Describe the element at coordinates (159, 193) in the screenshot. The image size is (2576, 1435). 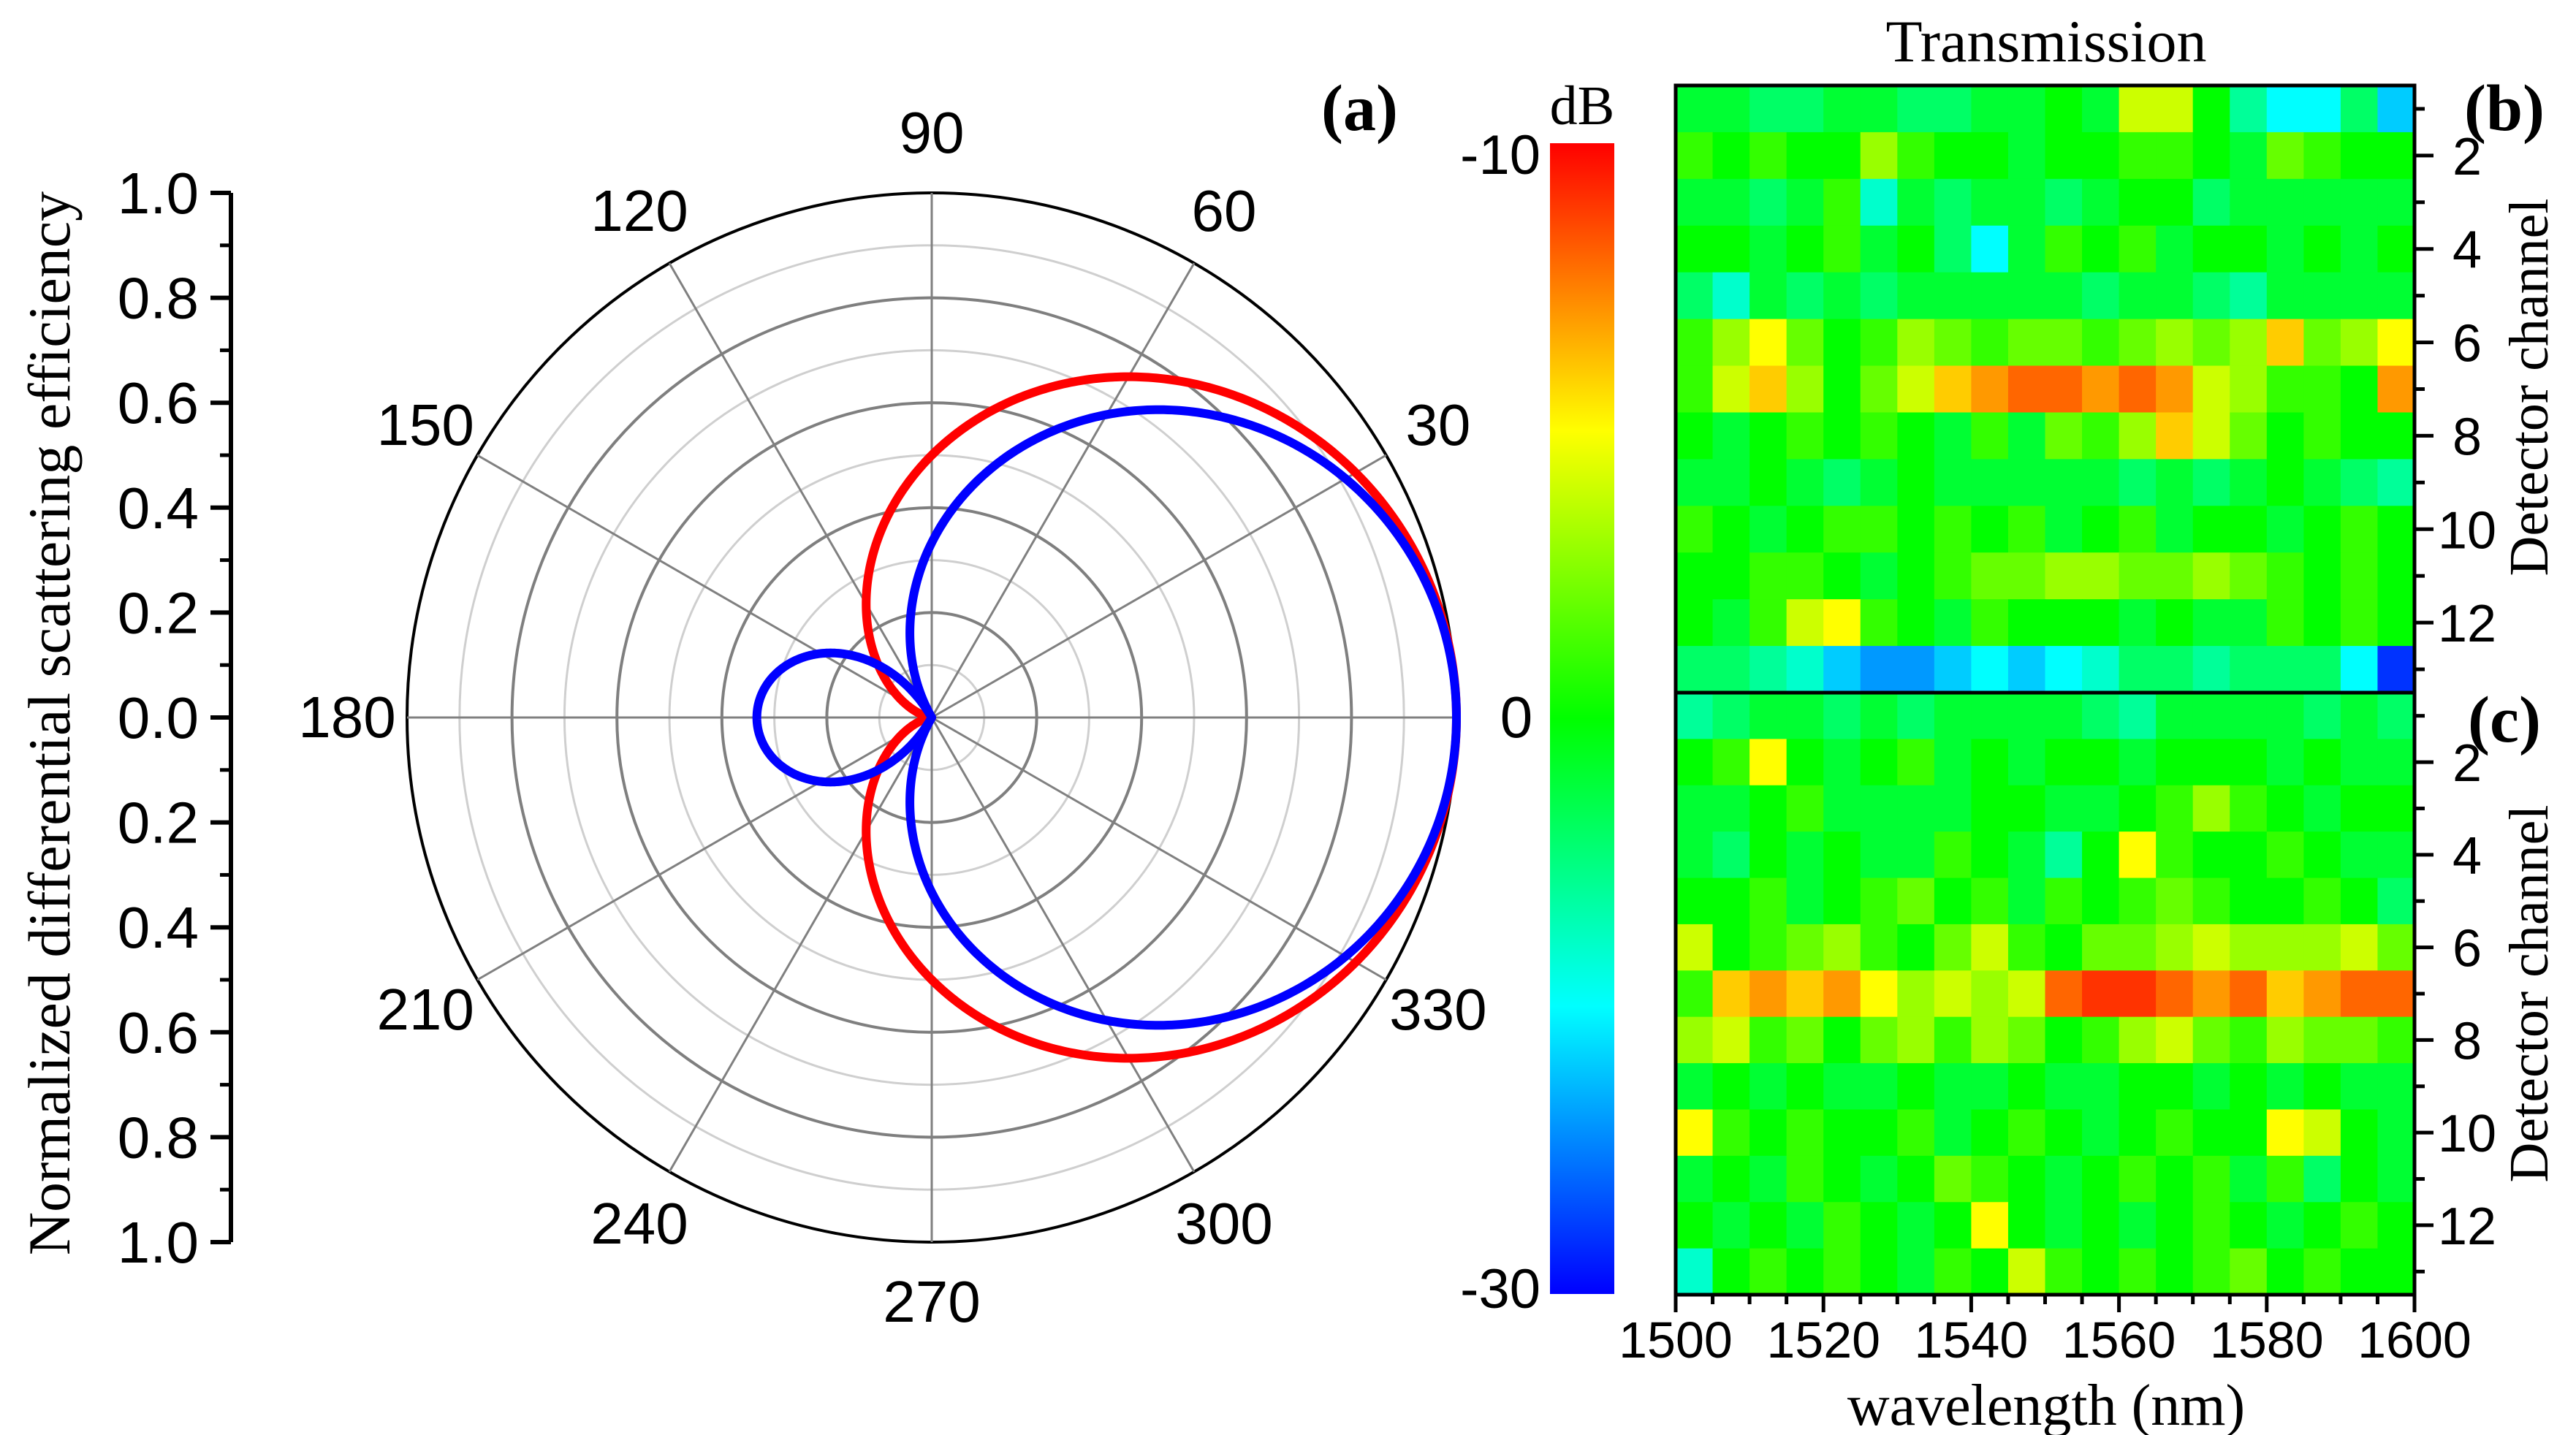
I see `left-axis-tick-label: 1.0` at that location.